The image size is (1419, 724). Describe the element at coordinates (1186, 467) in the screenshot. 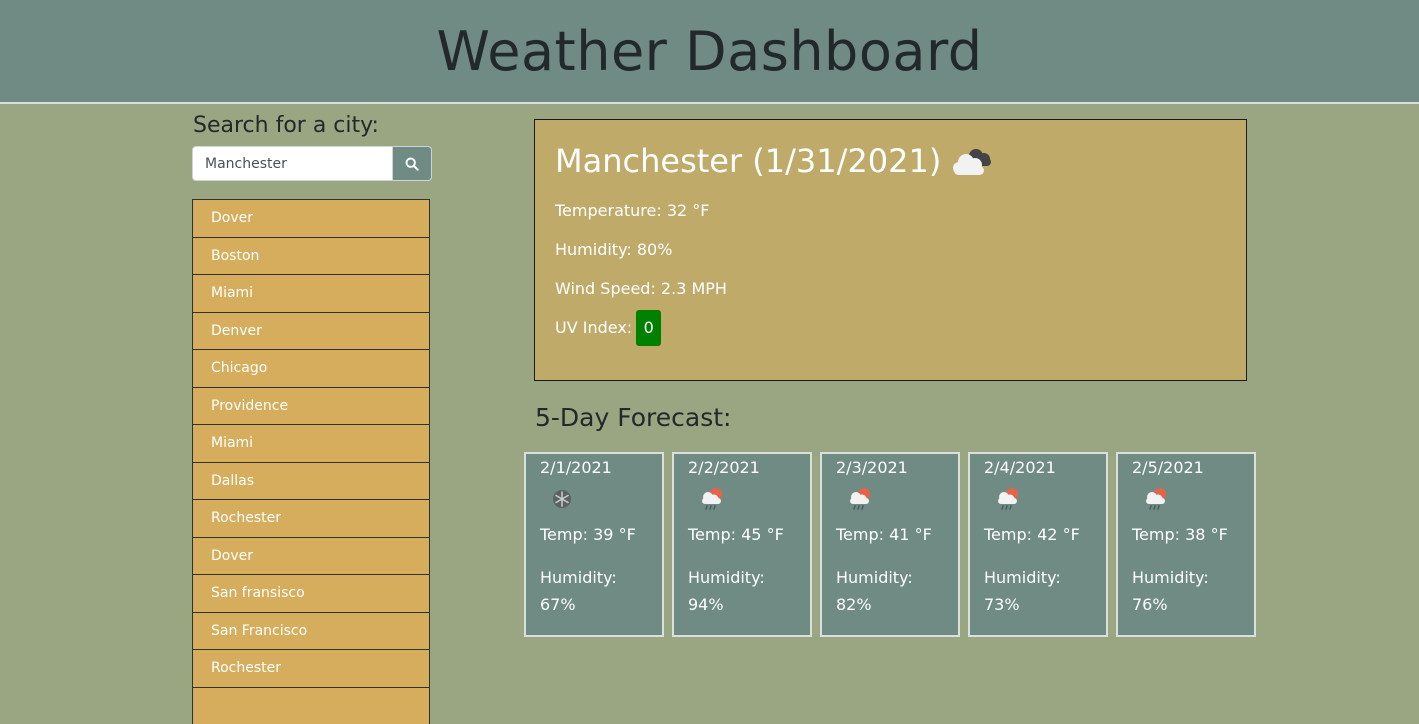

I see `forecast-date: 2/5/2021` at that location.